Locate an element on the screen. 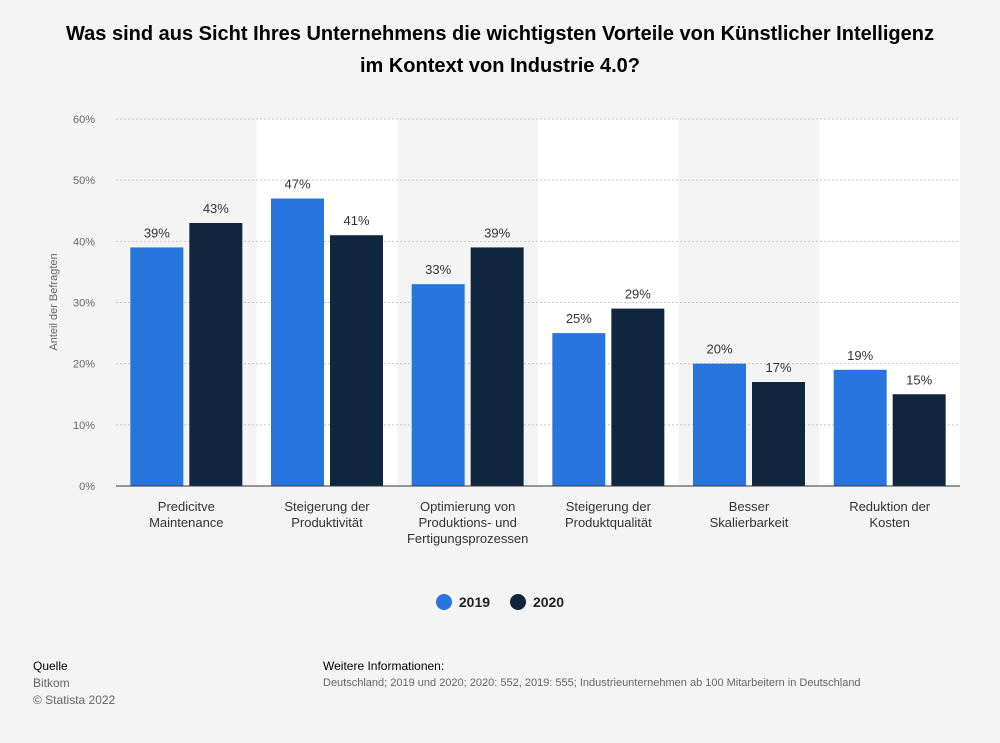 The width and height of the screenshot is (1000, 743). legend-dot-2019 is located at coordinates (443, 602).